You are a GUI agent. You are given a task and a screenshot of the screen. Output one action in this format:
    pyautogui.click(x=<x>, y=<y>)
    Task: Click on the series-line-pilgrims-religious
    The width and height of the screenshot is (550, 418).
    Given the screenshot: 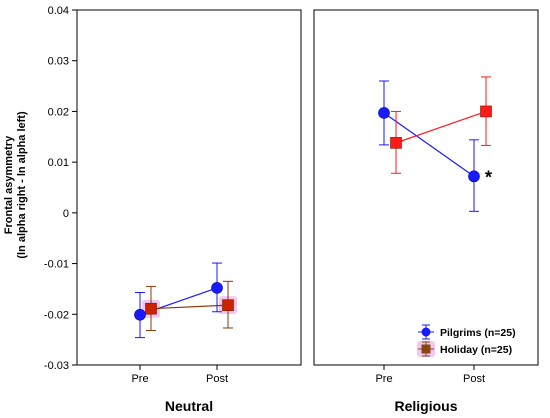 What is the action you would take?
    pyautogui.click(x=429, y=144)
    